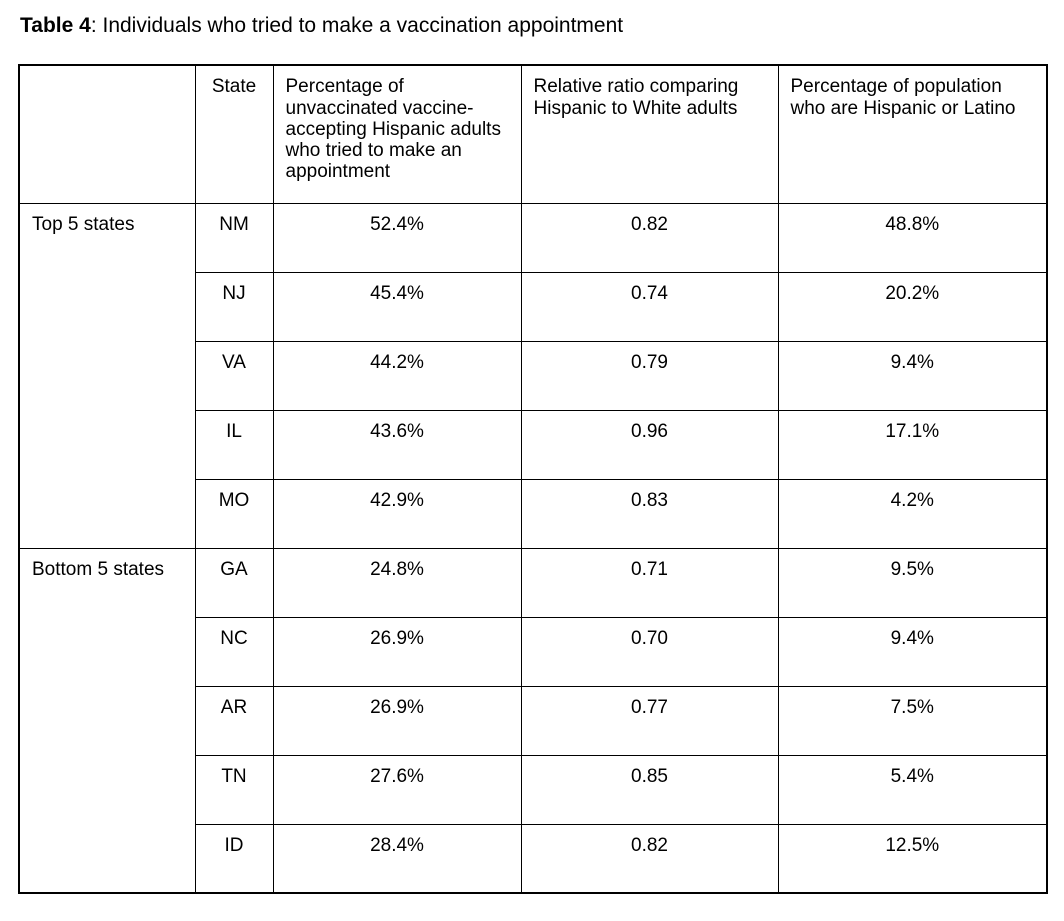 The height and width of the screenshot is (921, 1064). Describe the element at coordinates (234, 720) in the screenshot. I see `cell-state: AR` at that location.